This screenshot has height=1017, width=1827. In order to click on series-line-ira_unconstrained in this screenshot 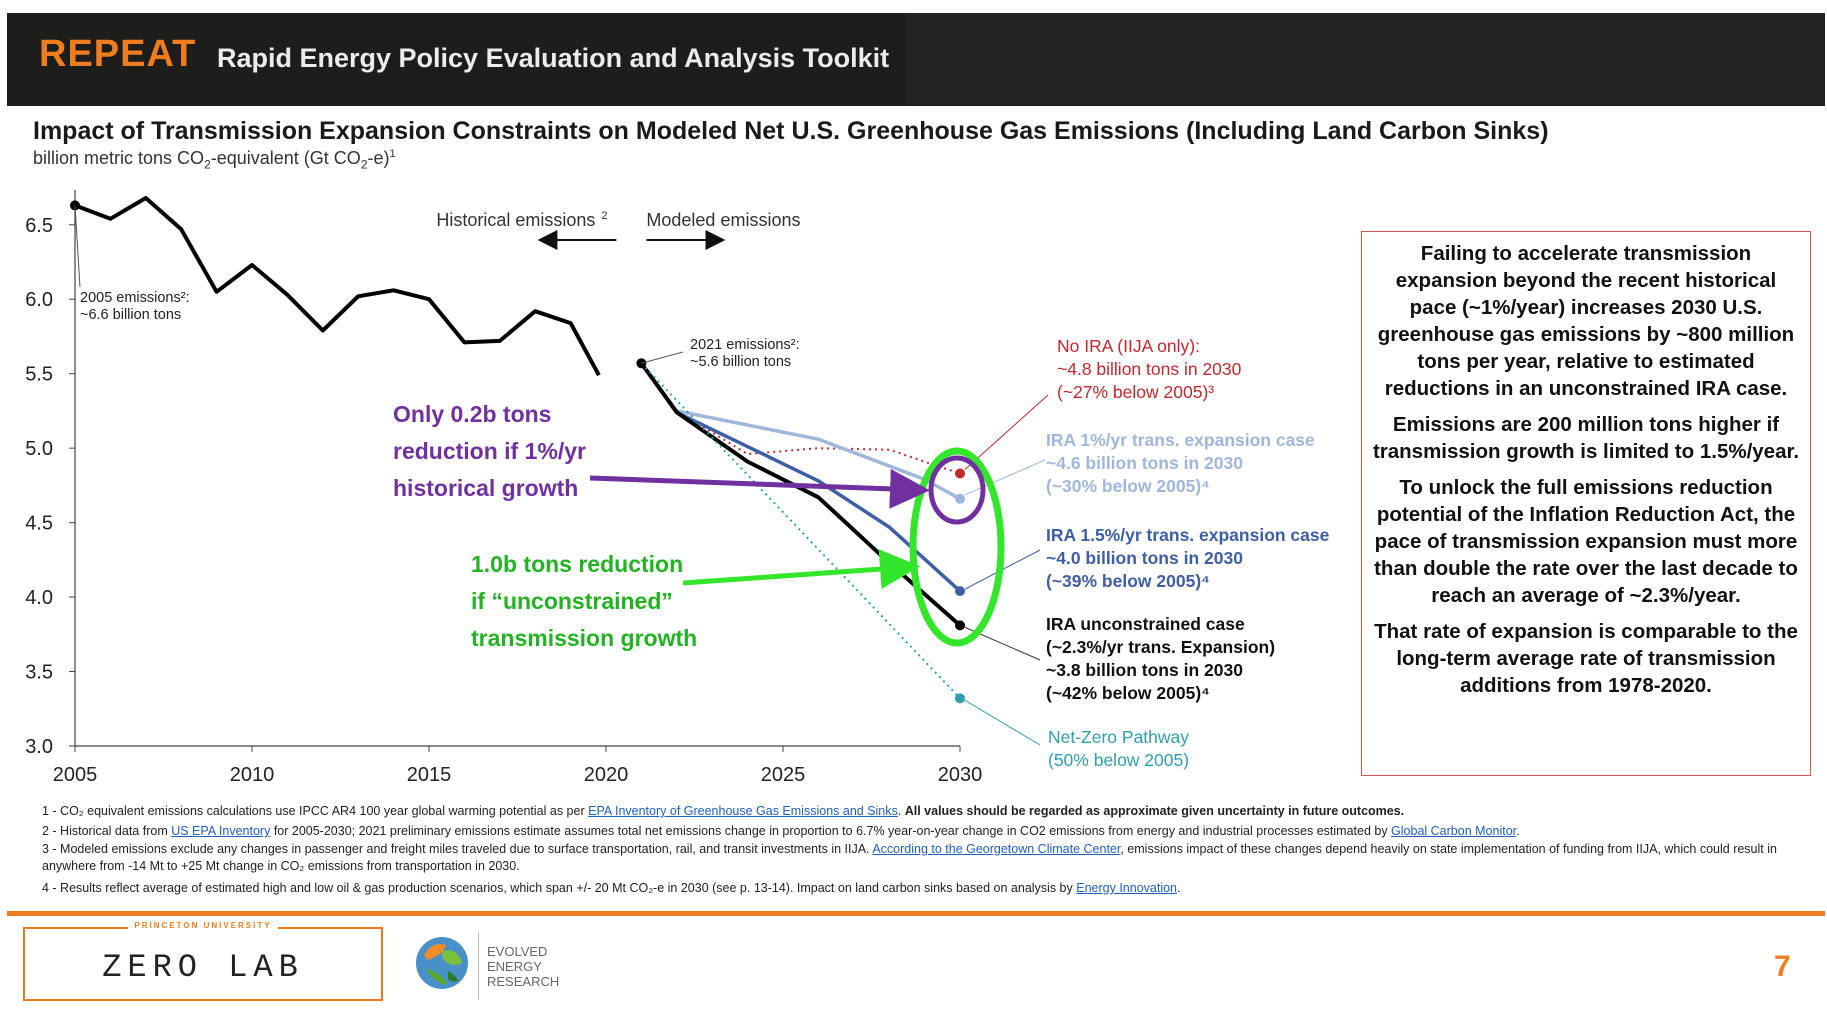, I will do `click(800, 494)`.